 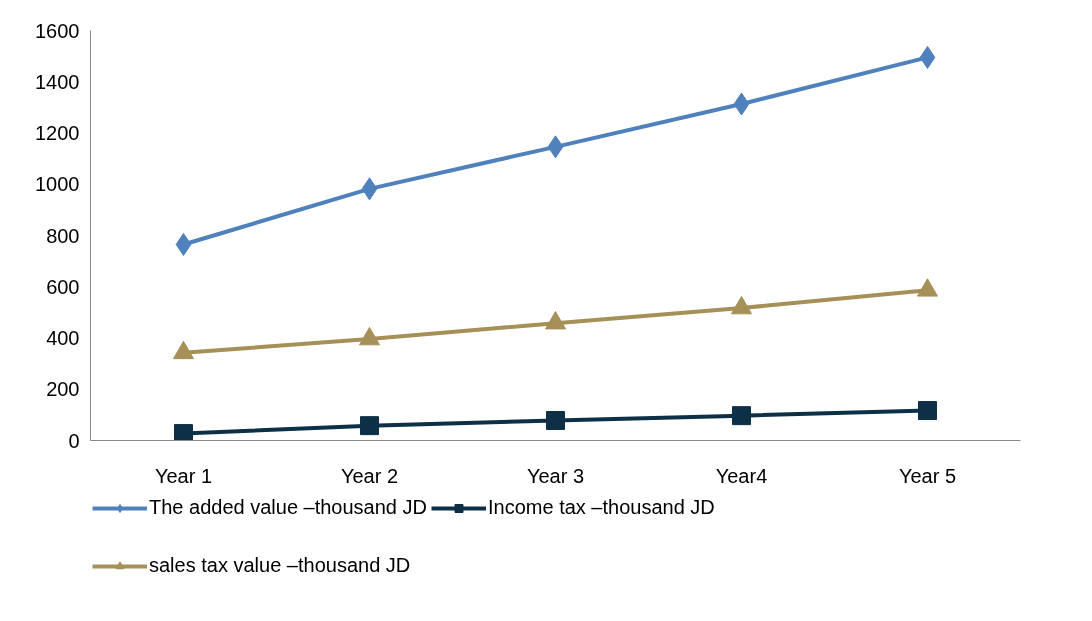 What do you see at coordinates (57, 184) in the screenshot?
I see `y-tick-label: 1000` at bounding box center [57, 184].